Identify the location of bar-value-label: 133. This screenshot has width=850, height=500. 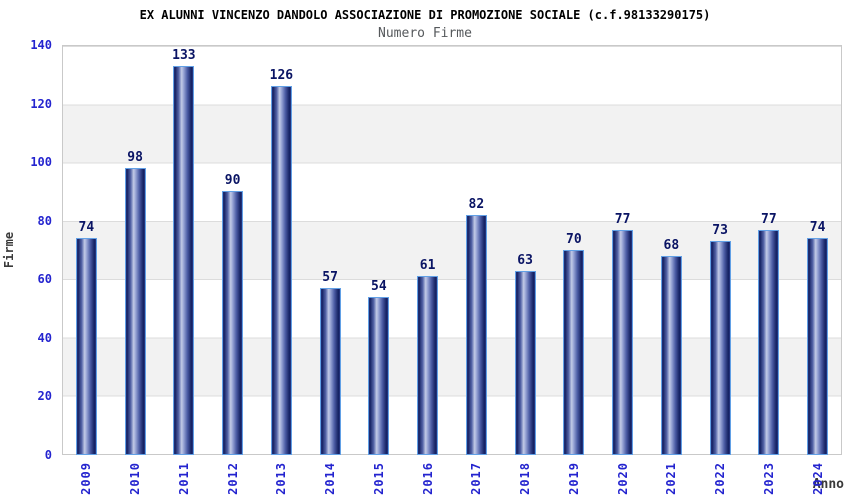
(184, 55).